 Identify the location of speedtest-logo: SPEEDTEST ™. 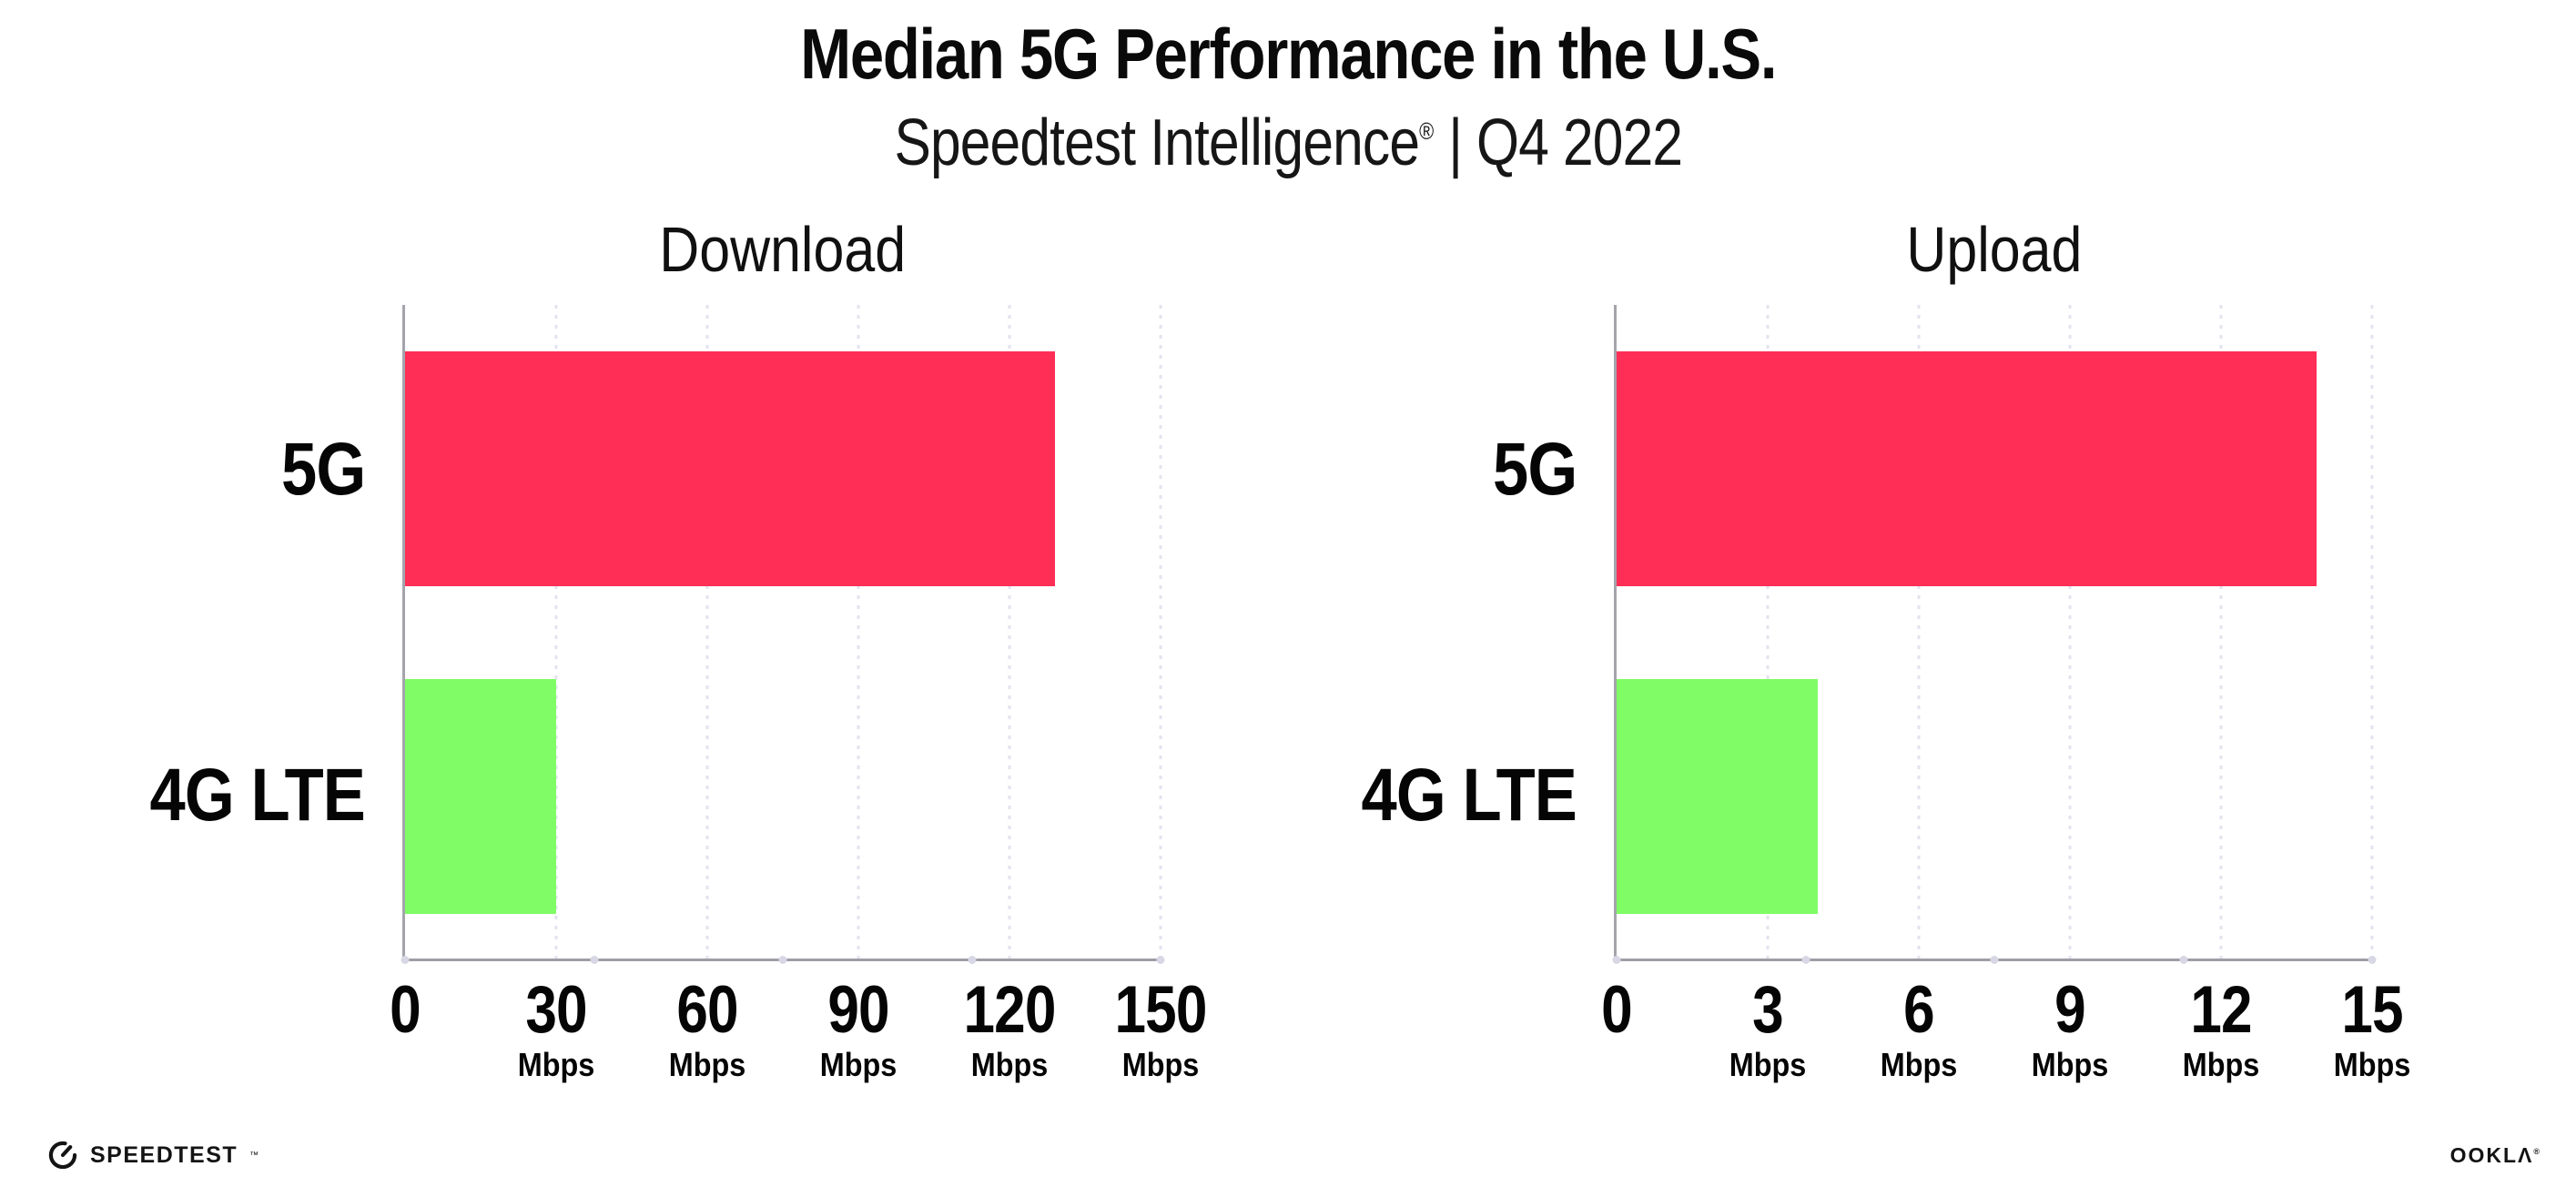
(153, 1156).